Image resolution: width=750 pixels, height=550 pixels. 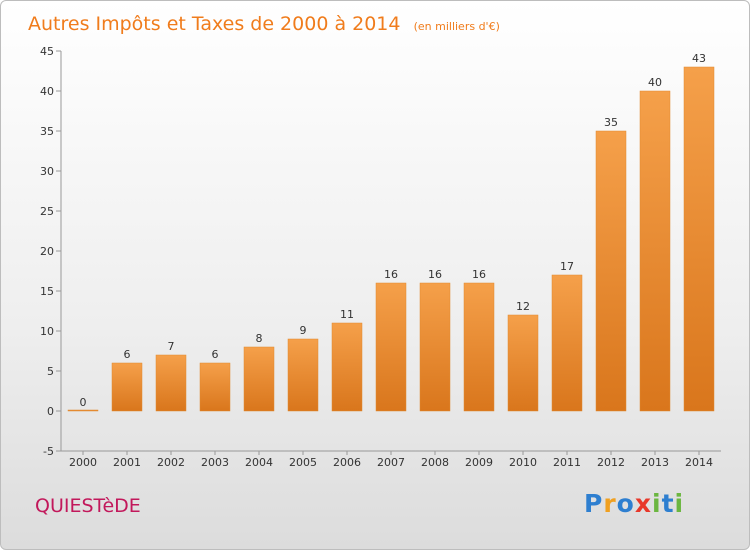 What do you see at coordinates (699, 58) in the screenshot?
I see `data-label: 43` at bounding box center [699, 58].